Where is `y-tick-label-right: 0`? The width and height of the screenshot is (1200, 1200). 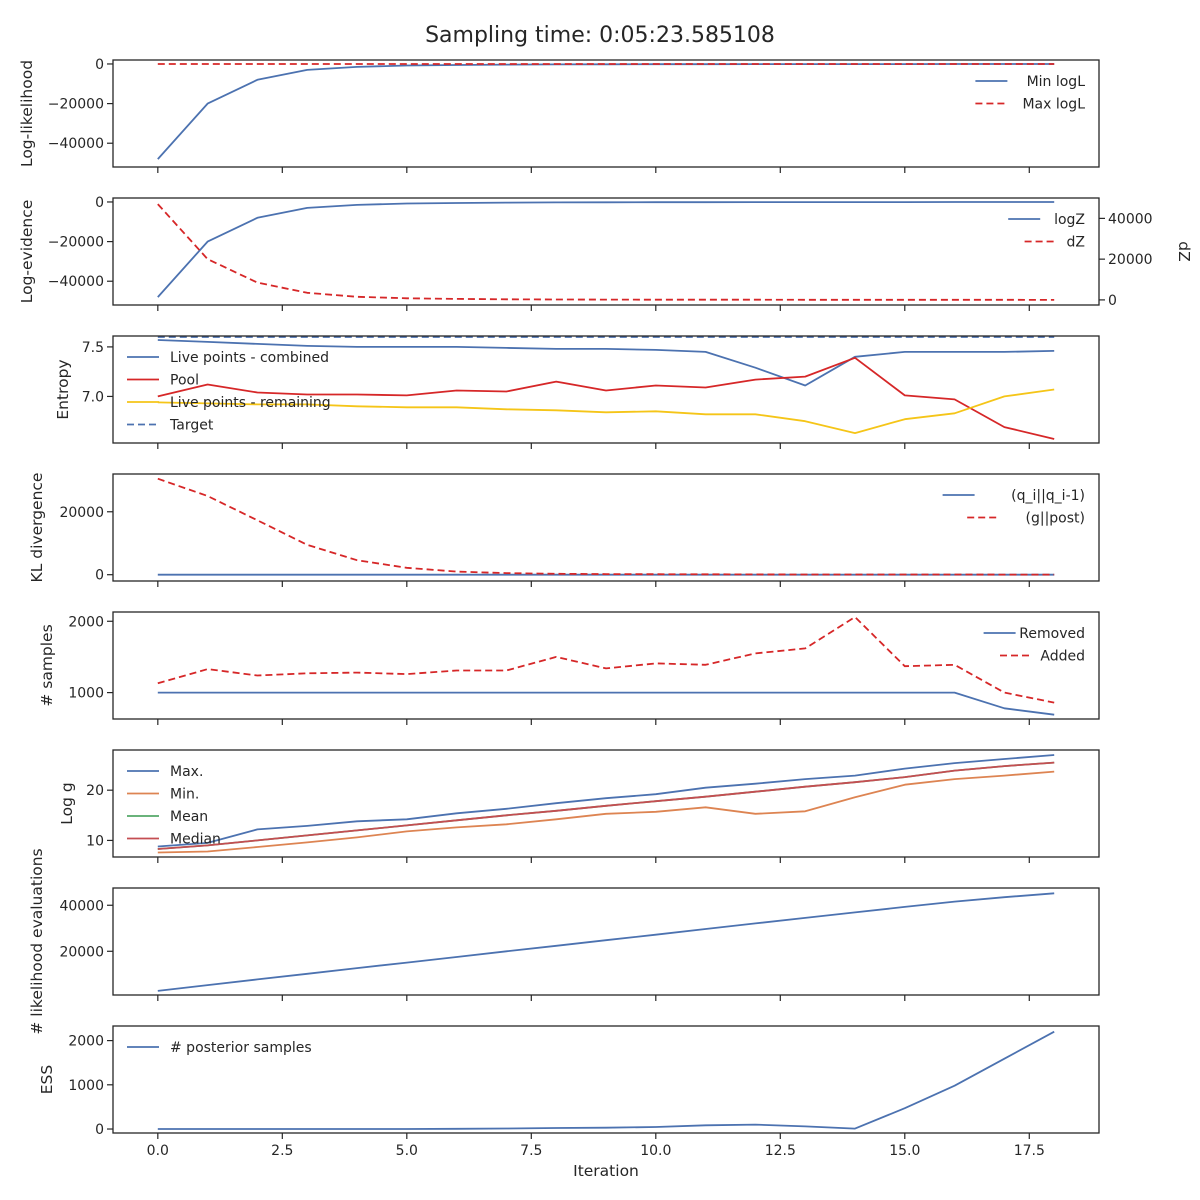
y-tick-label-right: 0 is located at coordinates (1112, 301).